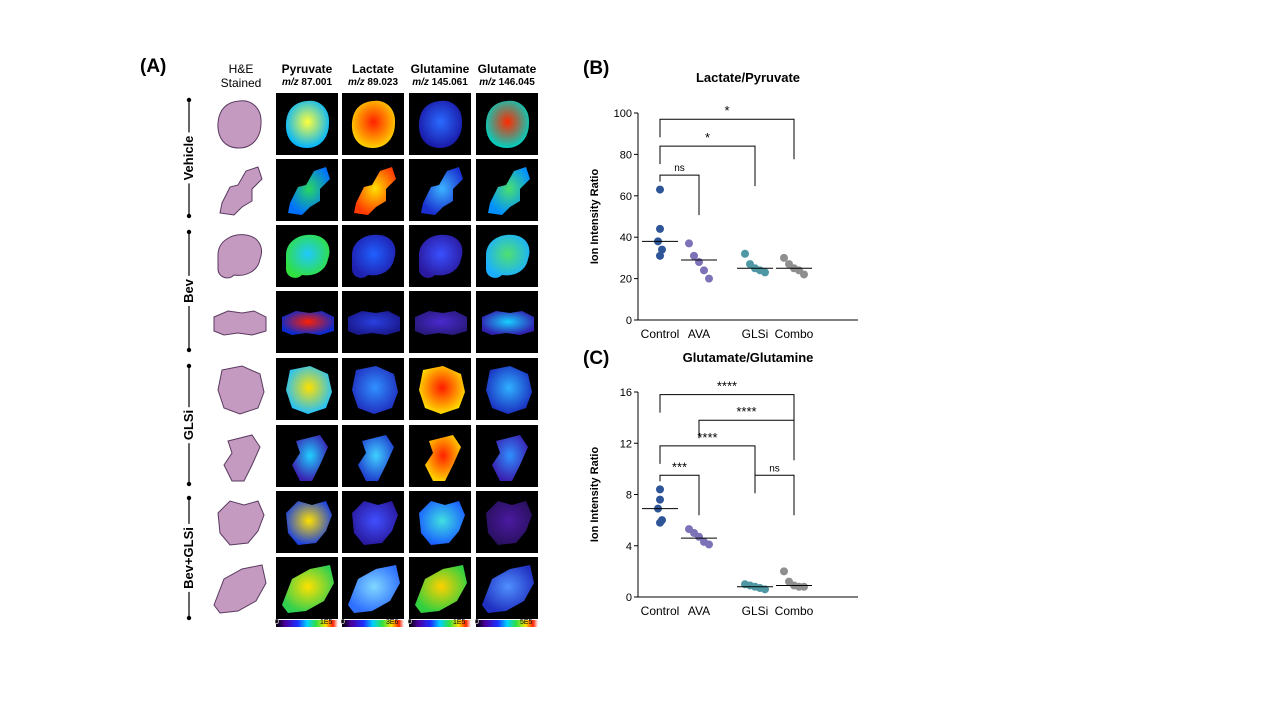 Image resolution: width=1280 pixels, height=720 pixels. I want to click on mz-value: 89.023, so click(383, 82).